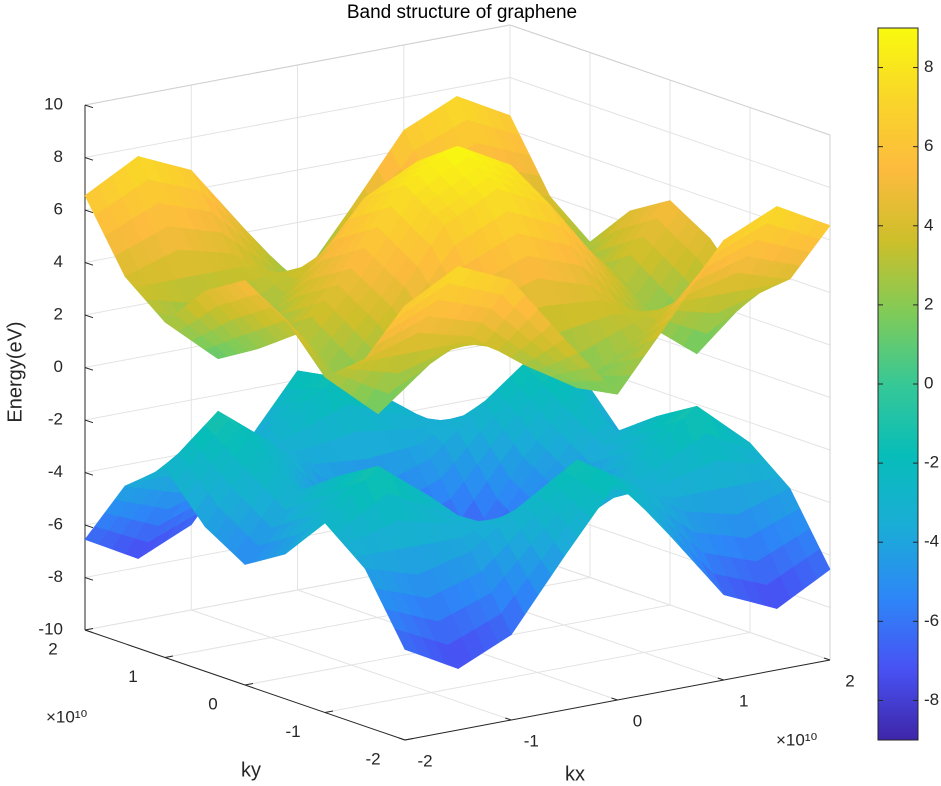 This screenshot has width=941, height=786. Describe the element at coordinates (931, 620) in the screenshot. I see `colorbar-tick-label: -6` at that location.